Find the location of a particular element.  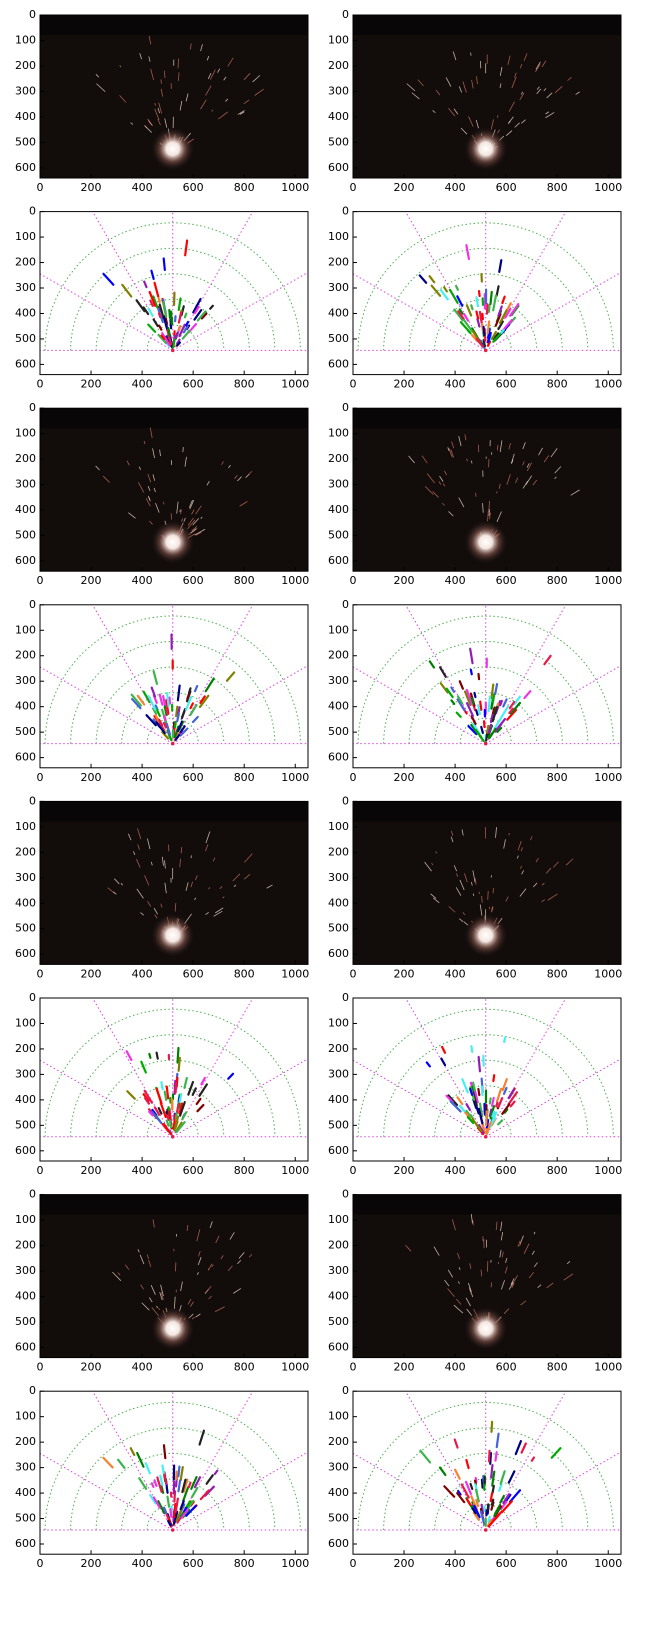

x-tick-label: 0 is located at coordinates (353, 1367).